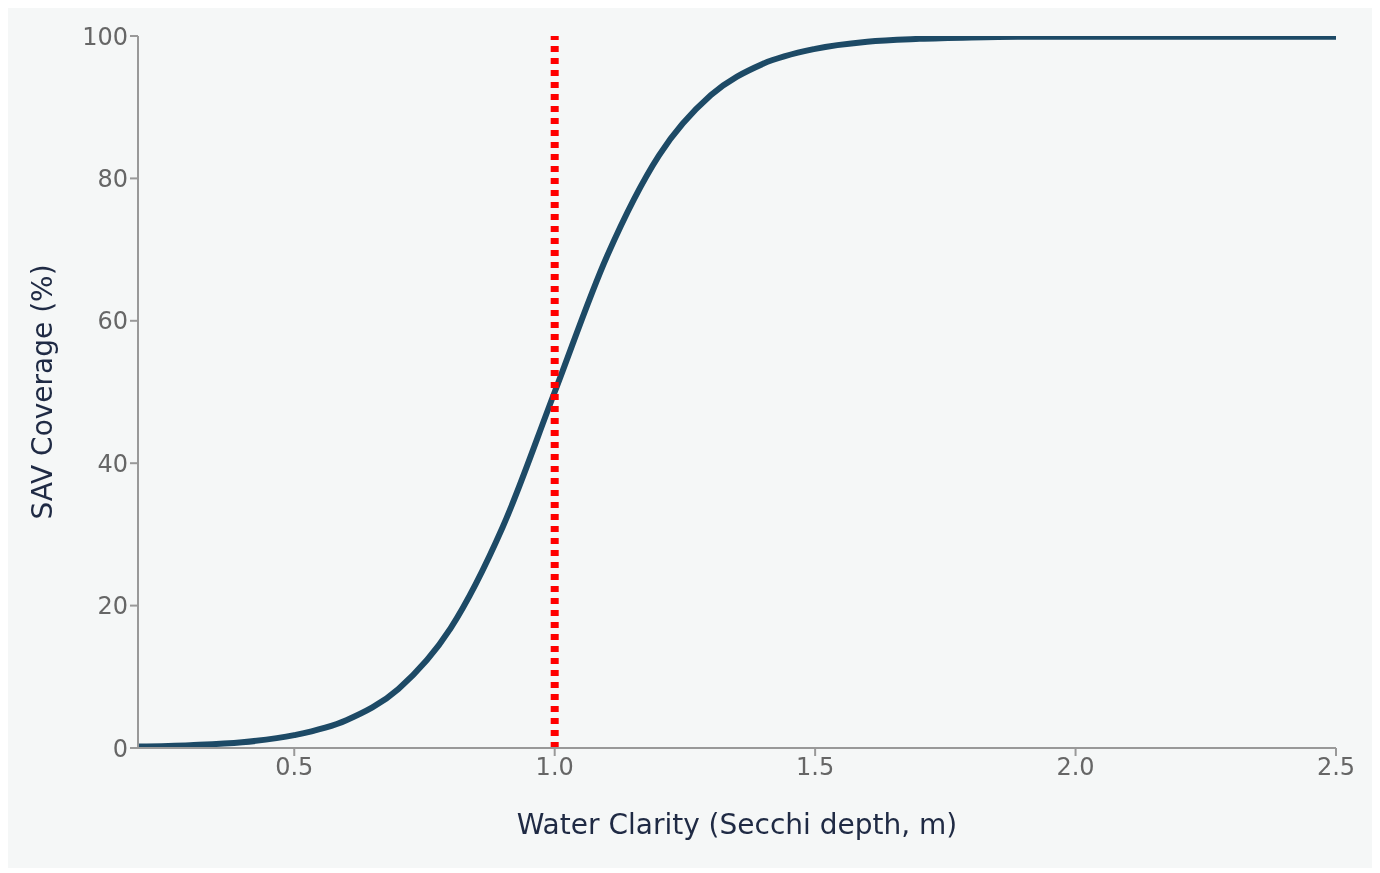 The width and height of the screenshot is (1380, 873). Describe the element at coordinates (737, 824) in the screenshot. I see `x-axis-title: Water Clarity (Secchi depth, m)` at that location.